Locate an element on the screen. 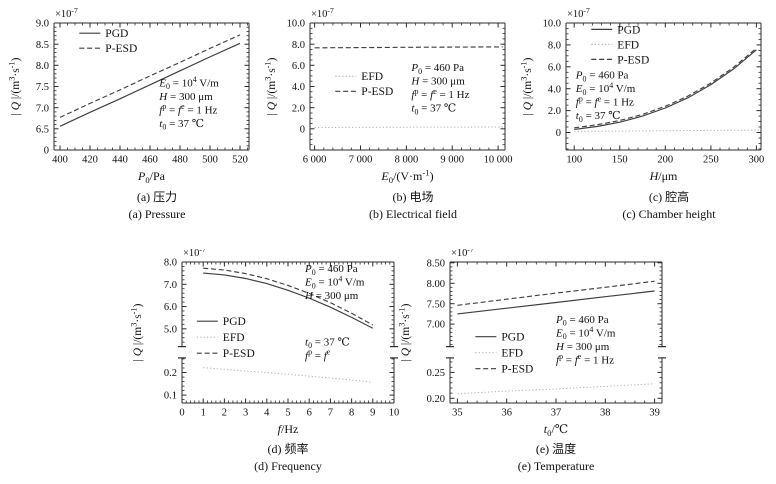  svg-text: 37 is located at coordinates (556, 413).